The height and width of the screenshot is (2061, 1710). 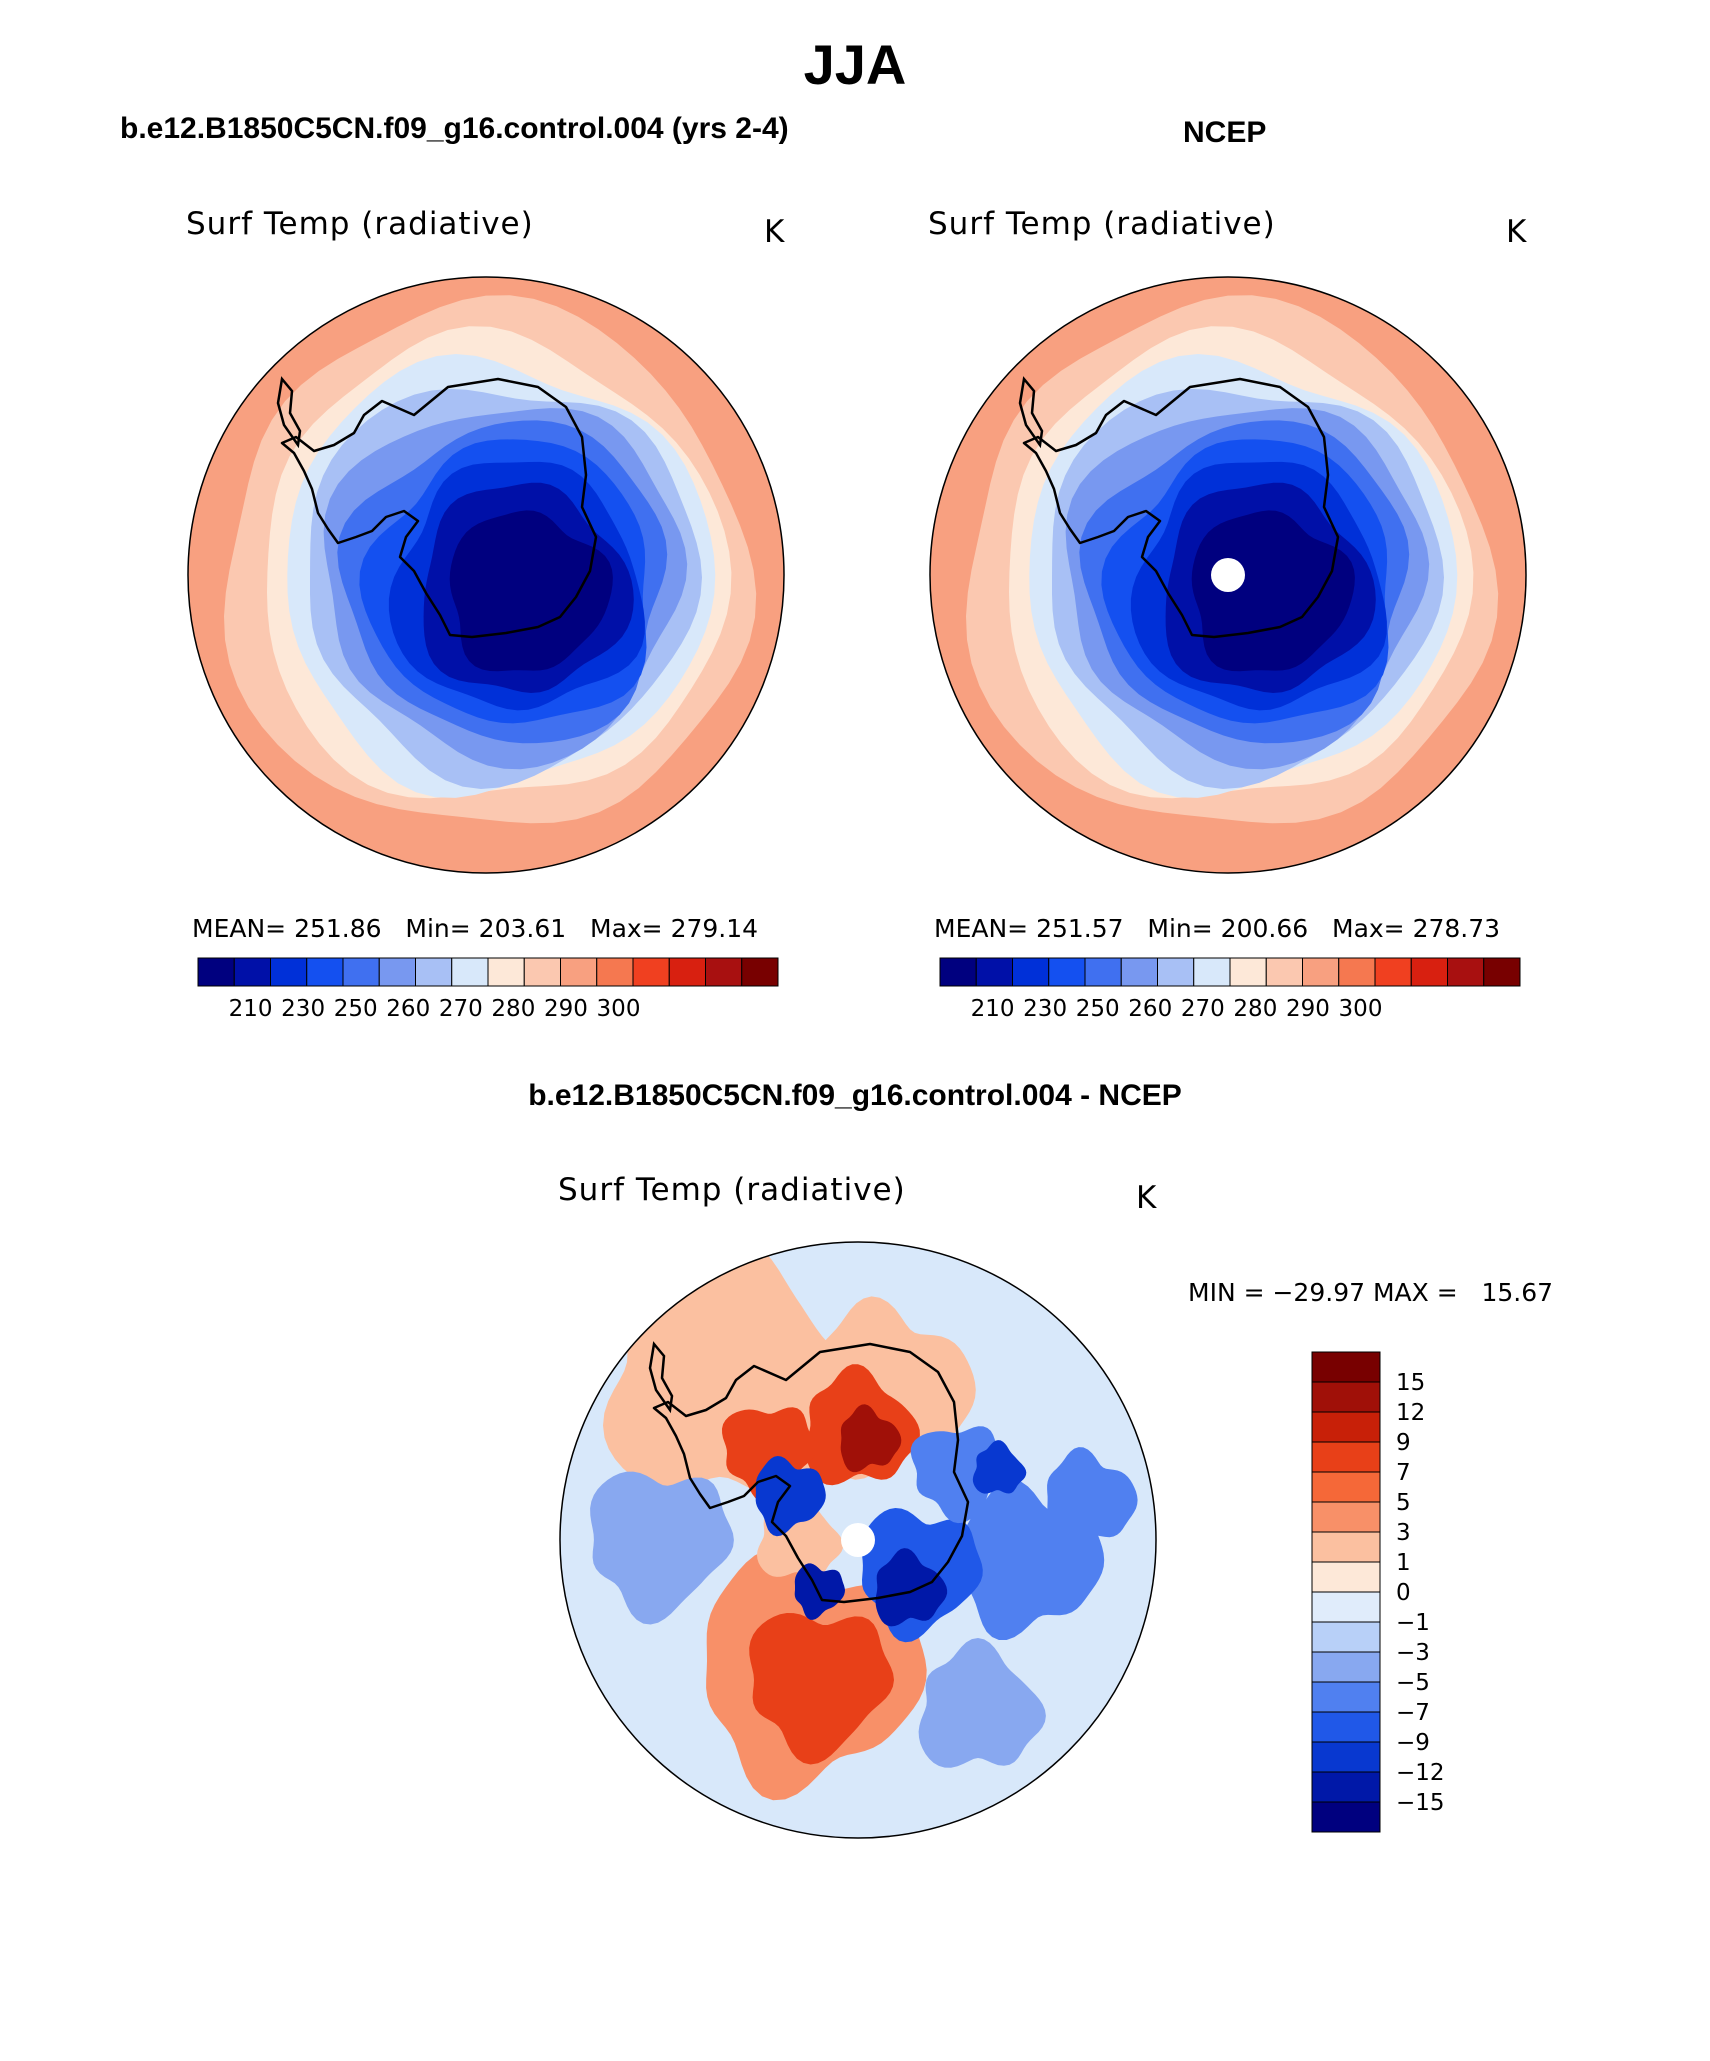 What do you see at coordinates (1230, 989) in the screenshot?
I see `obs-colorbar: 210 230 250 260 270 280 290 300` at bounding box center [1230, 989].